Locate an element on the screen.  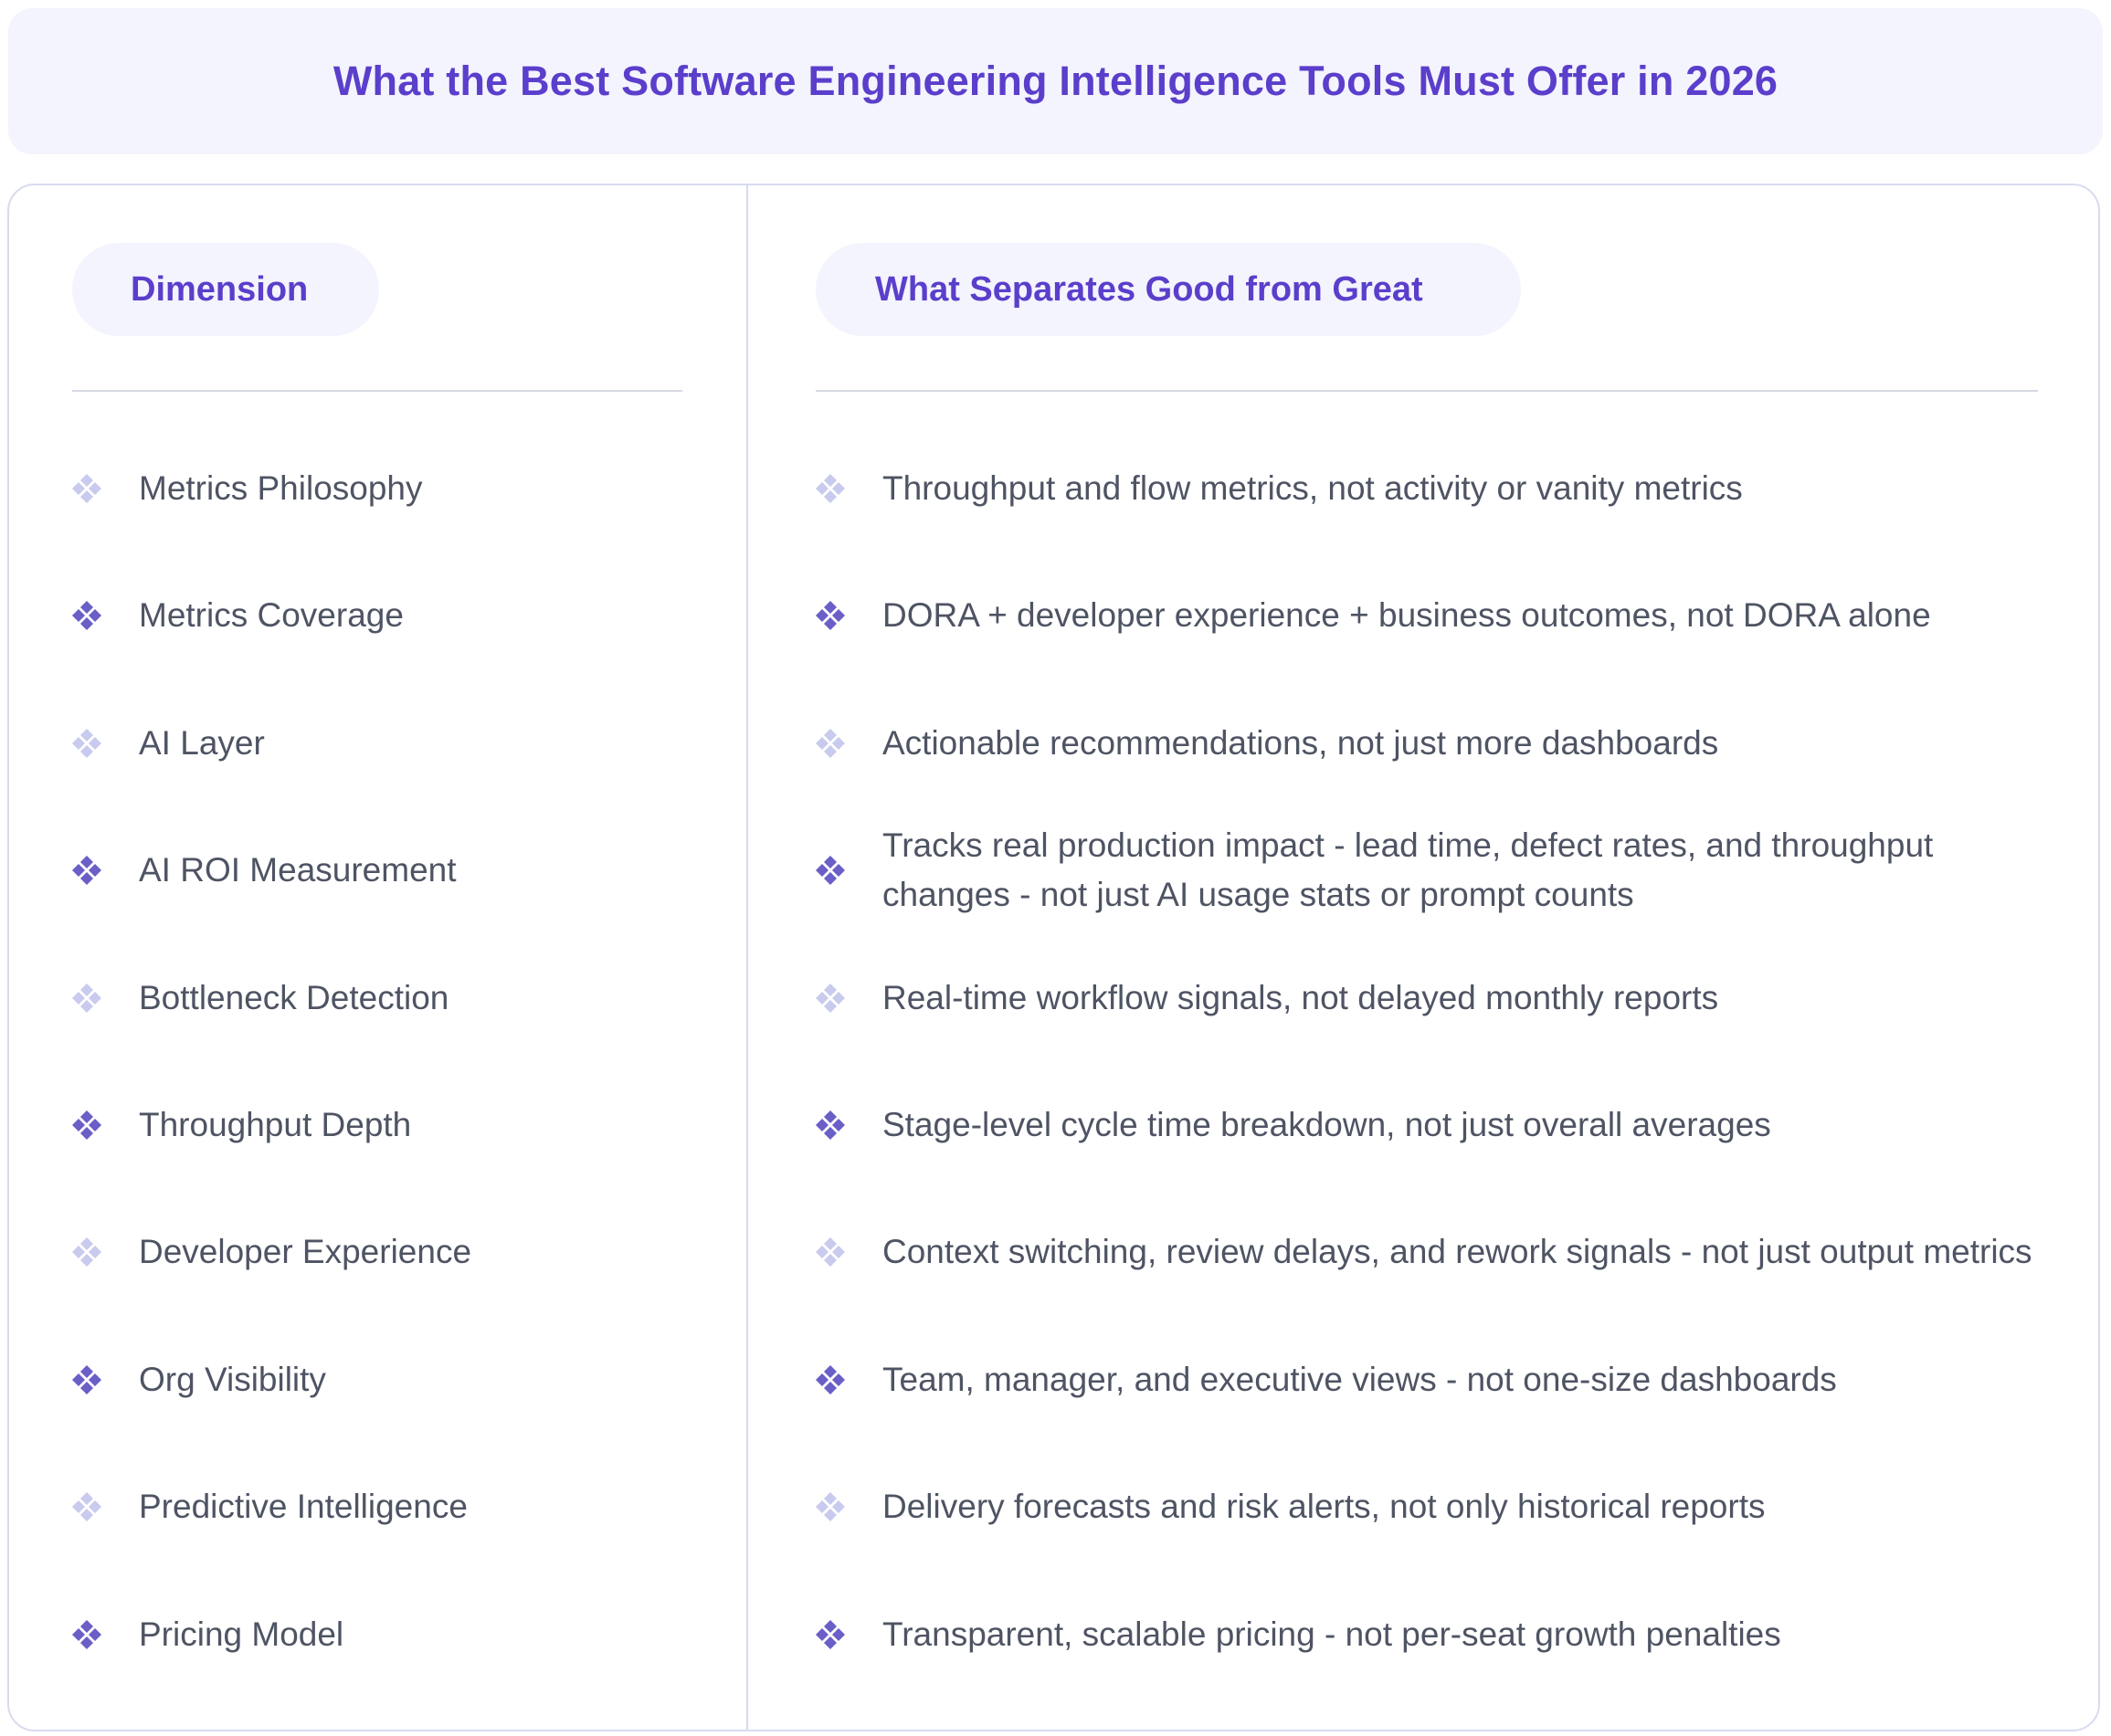
dimension-cell: Predictive Intelligence is located at coordinates (400, 1507).